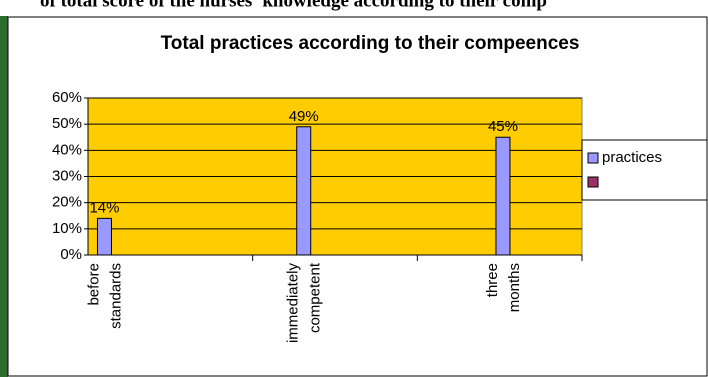 Image resolution: width=708 pixels, height=377 pixels. What do you see at coordinates (503, 287) in the screenshot?
I see `x-tick-label: three months` at bounding box center [503, 287].